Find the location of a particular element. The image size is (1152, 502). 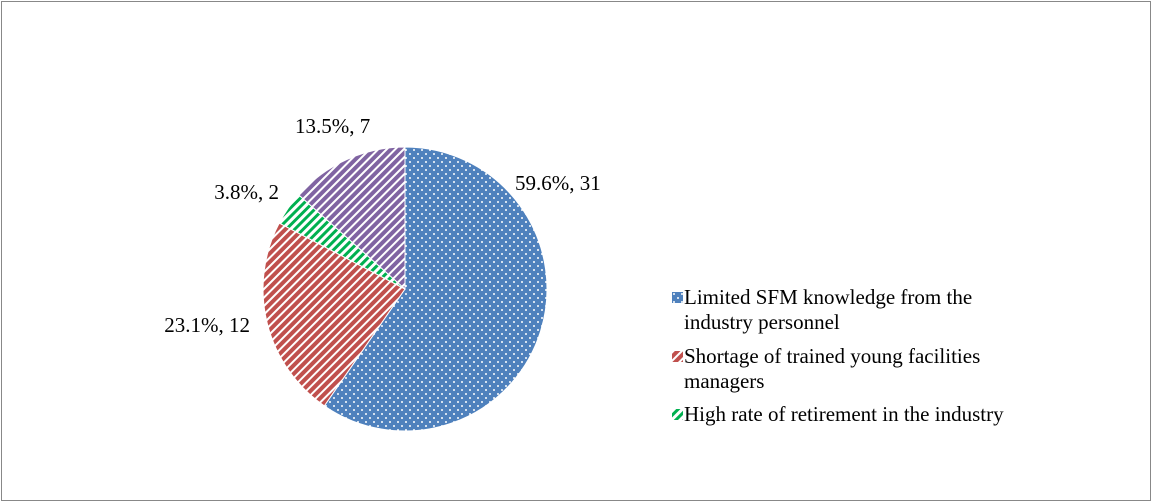

data-label: 59.6%, 31 is located at coordinates (558, 183).